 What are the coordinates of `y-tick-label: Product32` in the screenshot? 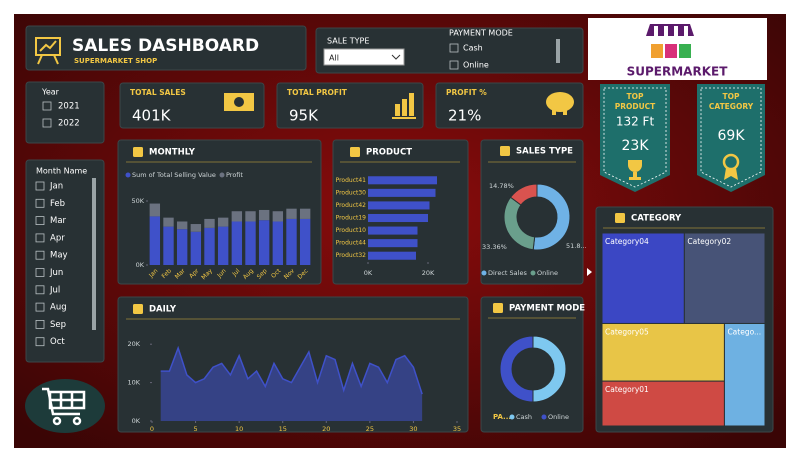 It's located at (351, 255).